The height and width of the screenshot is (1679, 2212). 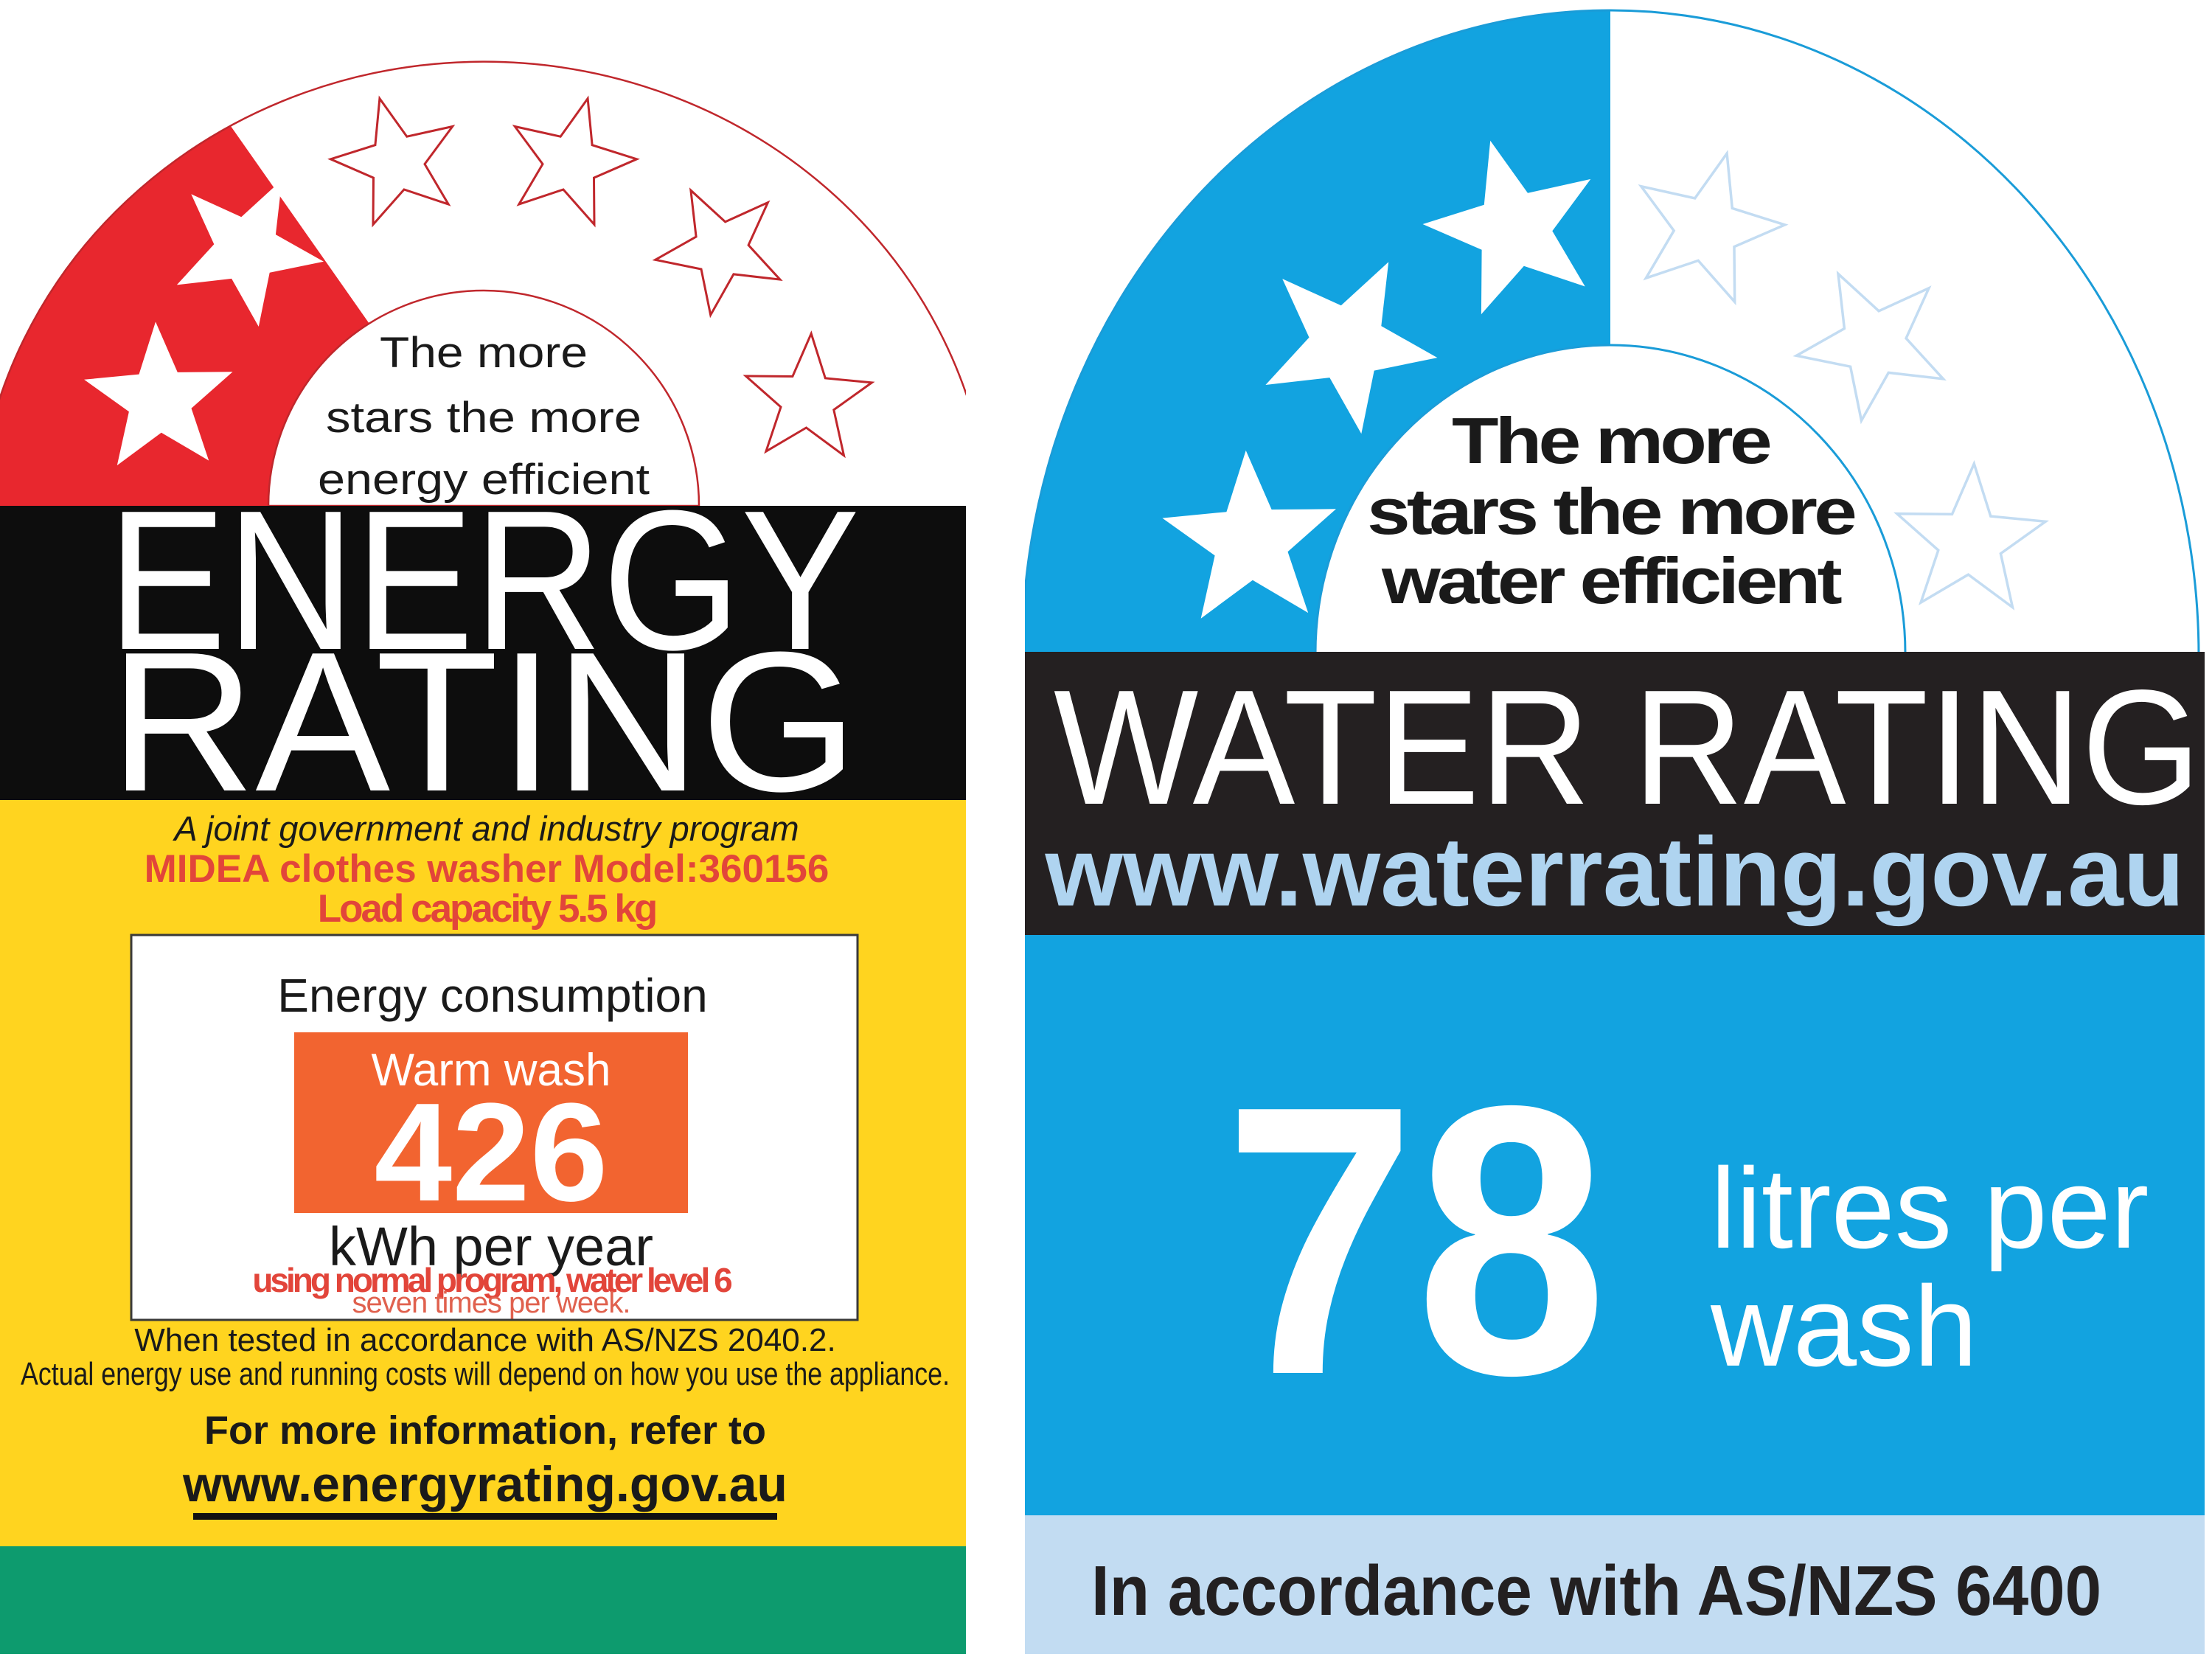 I want to click on water-tagline-line2: stars the more, so click(x=1610, y=511).